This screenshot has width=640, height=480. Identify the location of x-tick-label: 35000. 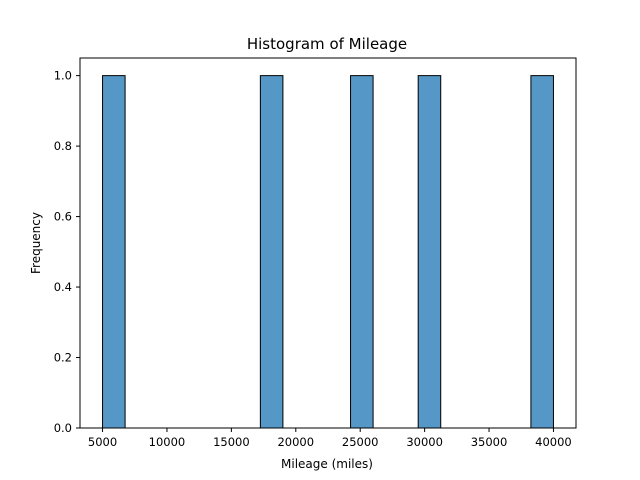
(489, 442).